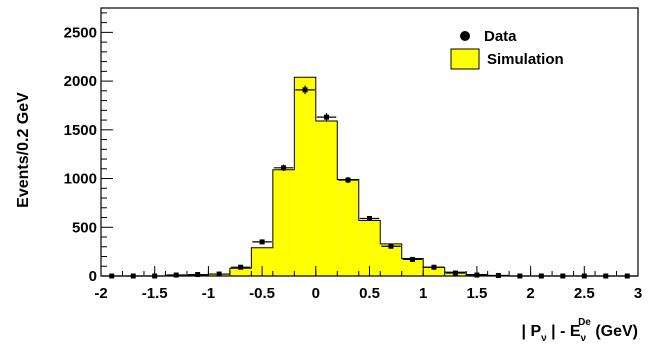 This screenshot has height=347, width=659. What do you see at coordinates (80, 81) in the screenshot?
I see `y-tick-label: 2000` at bounding box center [80, 81].